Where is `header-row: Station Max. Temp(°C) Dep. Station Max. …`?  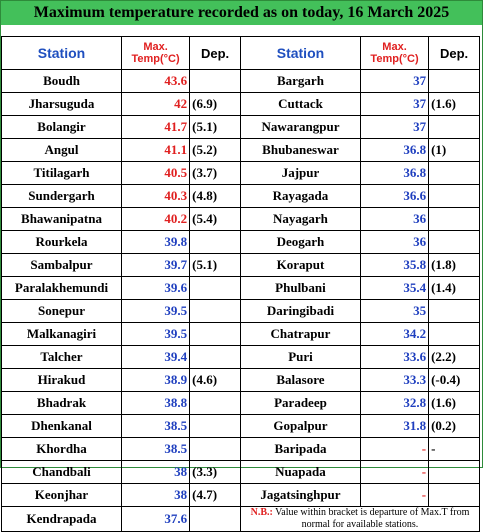
header-row: Station Max. Temp(°C) Dep. Station Max. … is located at coordinates (240, 53).